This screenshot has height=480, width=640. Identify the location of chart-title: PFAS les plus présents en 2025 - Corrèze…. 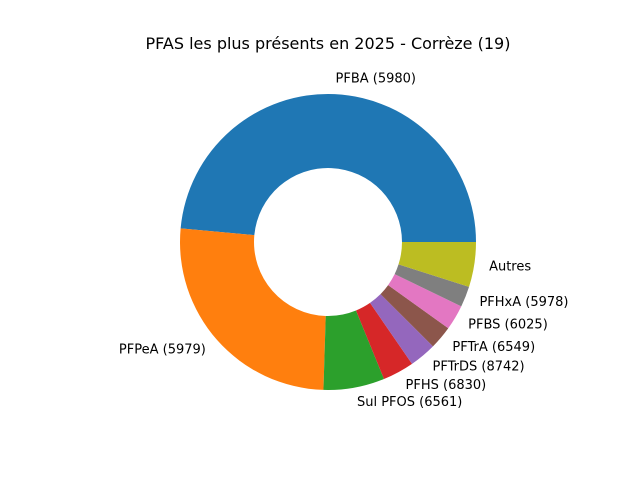
(328, 43).